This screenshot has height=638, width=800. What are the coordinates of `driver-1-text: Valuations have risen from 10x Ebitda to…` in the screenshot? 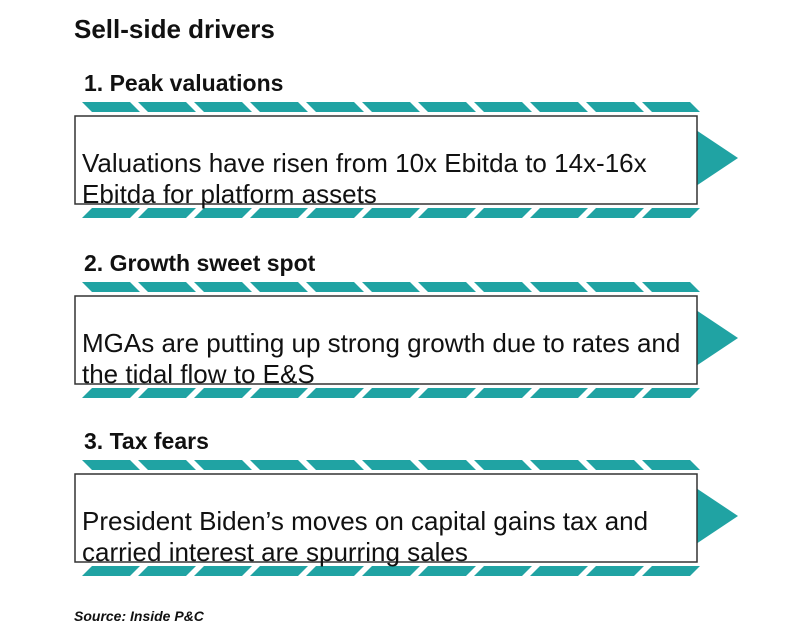 It's located at (364, 178).